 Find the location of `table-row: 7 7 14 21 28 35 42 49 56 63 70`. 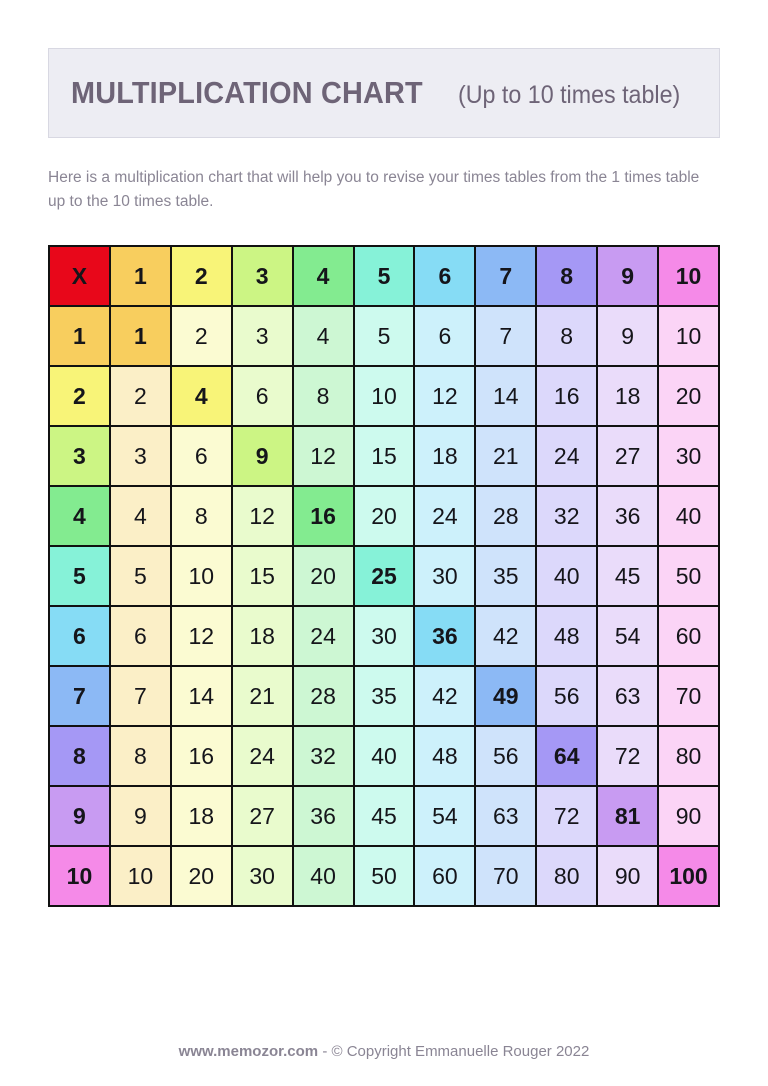

table-row: 7 7 14 21 28 35 42 49 56 63 70 is located at coordinates (384, 696).